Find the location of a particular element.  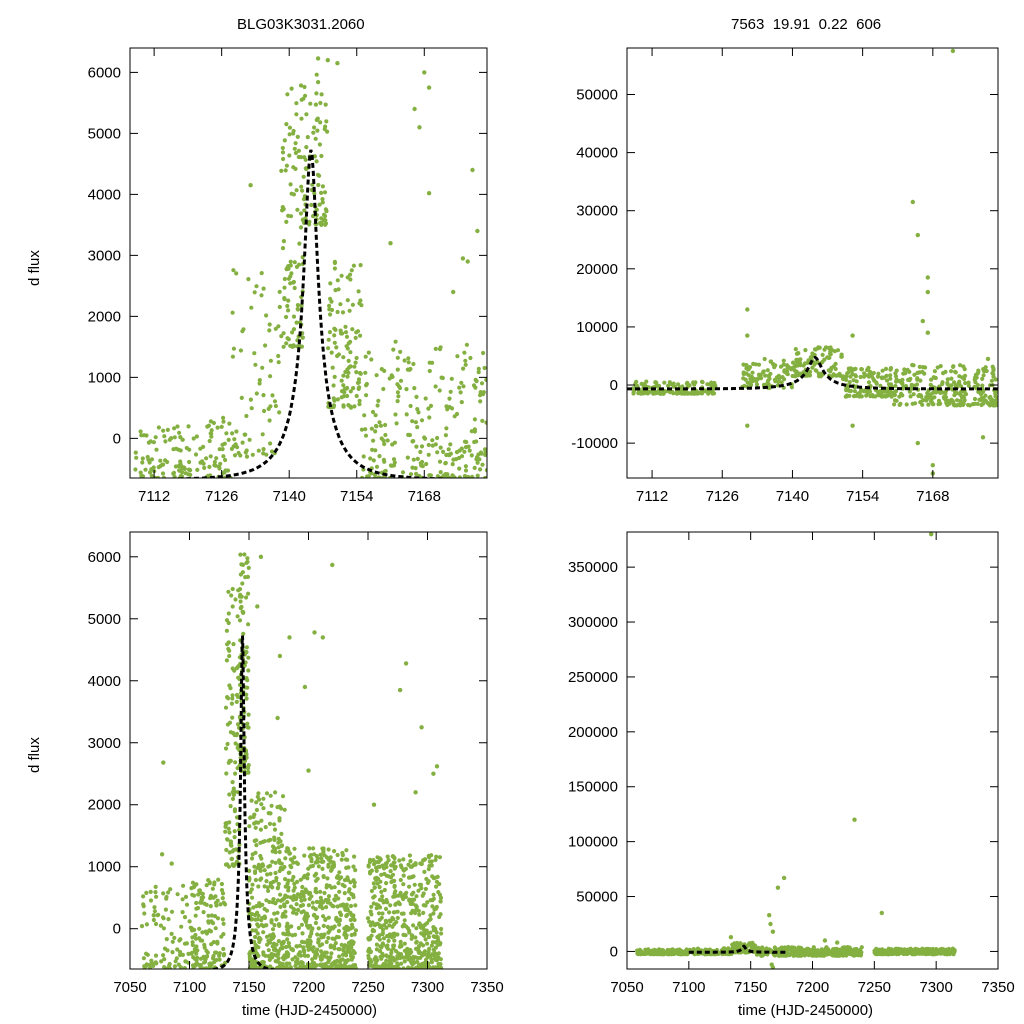

stats-title: 7563 19.91 0.22 606 is located at coordinates (806, 24).